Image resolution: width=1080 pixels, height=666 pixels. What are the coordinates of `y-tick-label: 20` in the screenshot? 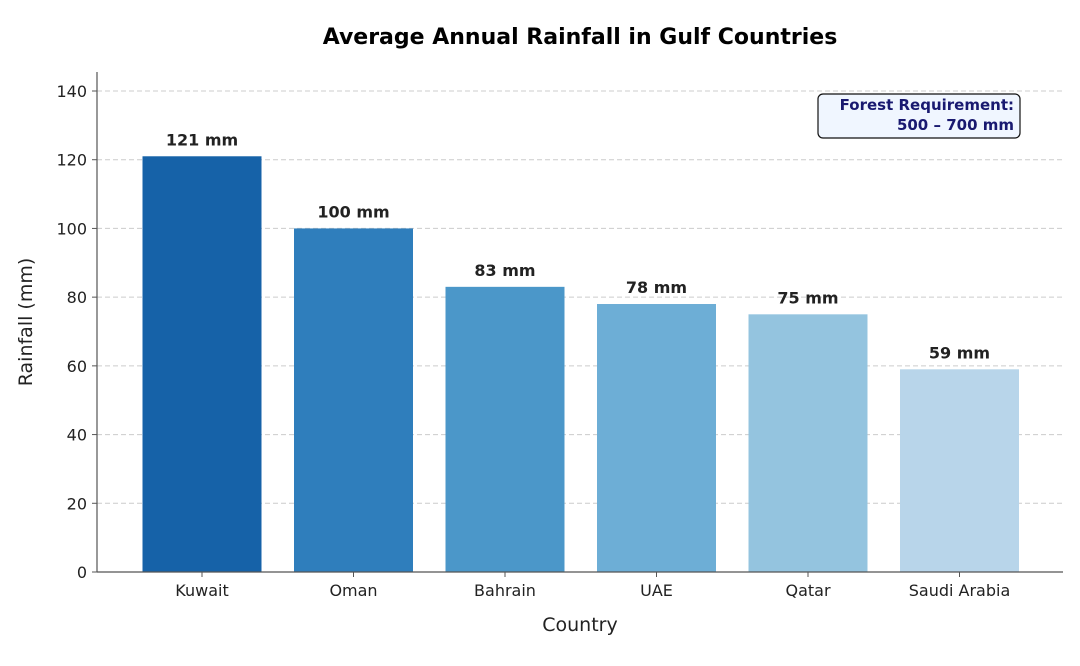 It's located at (77, 503).